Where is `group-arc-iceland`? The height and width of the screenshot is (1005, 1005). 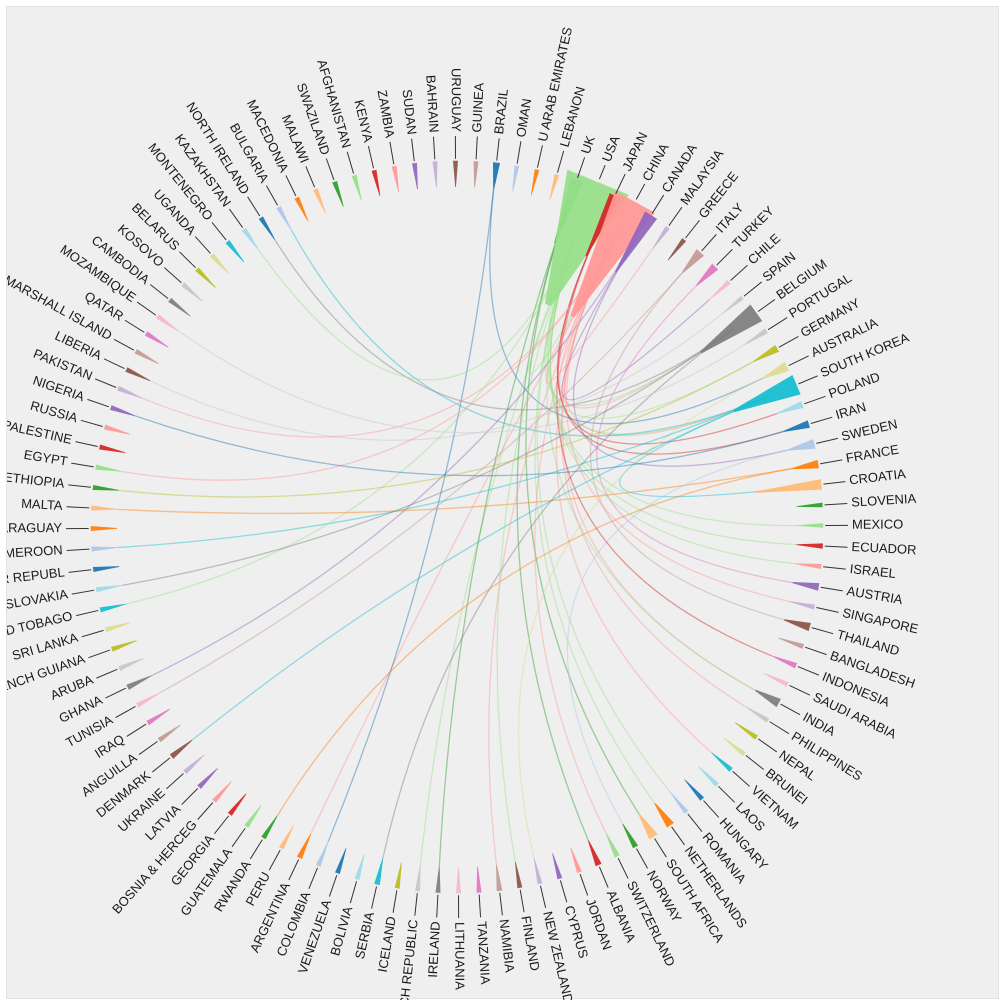 group-arc-iceland is located at coordinates (398, 875).